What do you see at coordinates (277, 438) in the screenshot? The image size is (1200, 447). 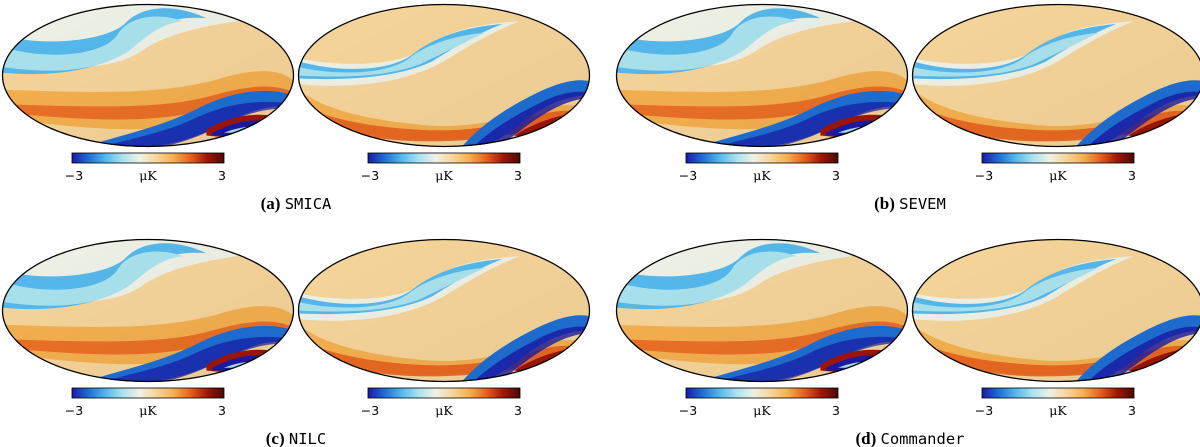 I see `panel-caption-label: (c)` at bounding box center [277, 438].